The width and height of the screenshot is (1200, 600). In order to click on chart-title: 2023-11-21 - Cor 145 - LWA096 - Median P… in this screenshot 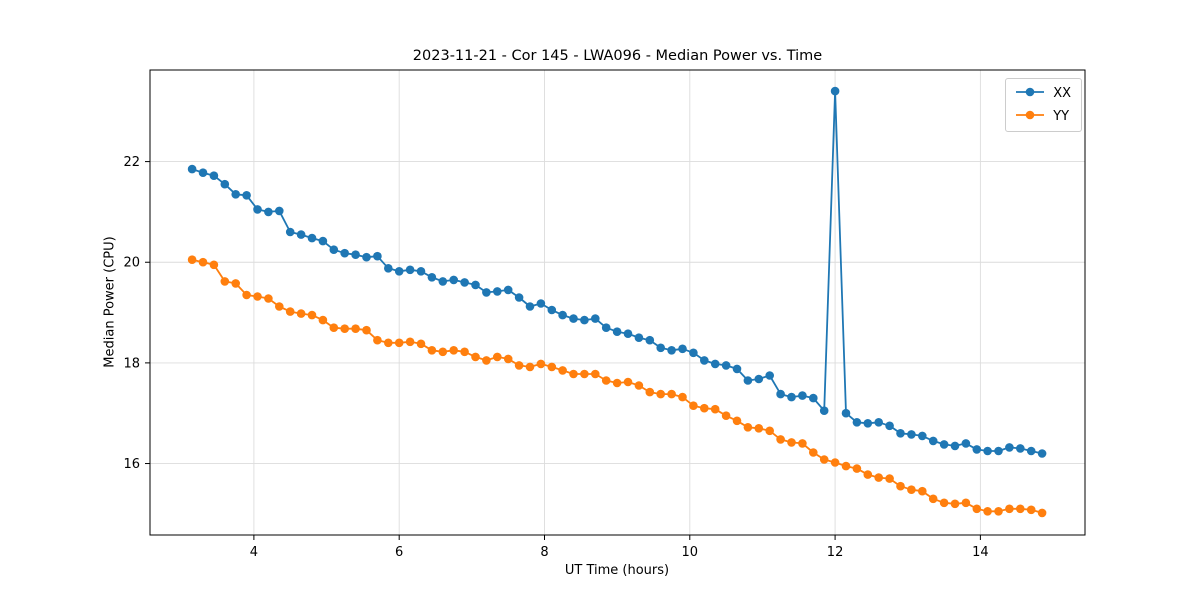, I will do `click(617, 56)`.